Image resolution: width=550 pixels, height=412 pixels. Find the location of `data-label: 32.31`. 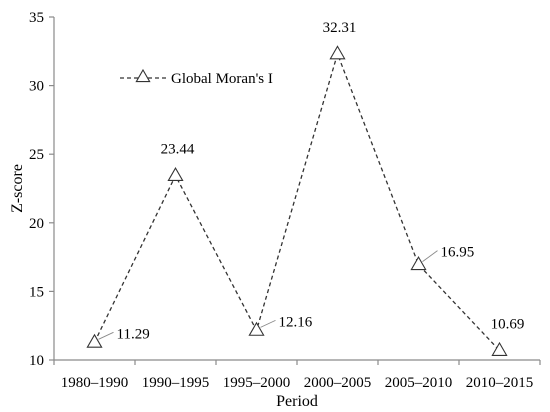

data-label: 32.31 is located at coordinates (340, 28).